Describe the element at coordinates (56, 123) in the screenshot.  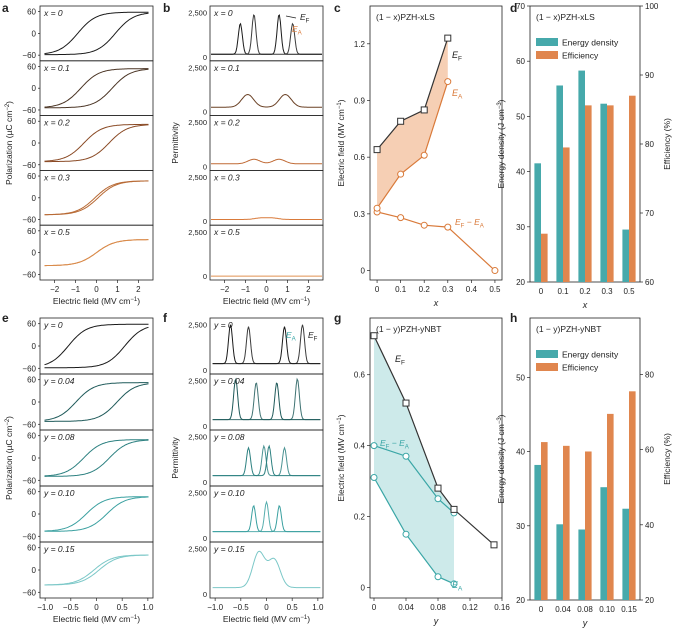
I see `subpanel-label: x = 0.2` at that location.